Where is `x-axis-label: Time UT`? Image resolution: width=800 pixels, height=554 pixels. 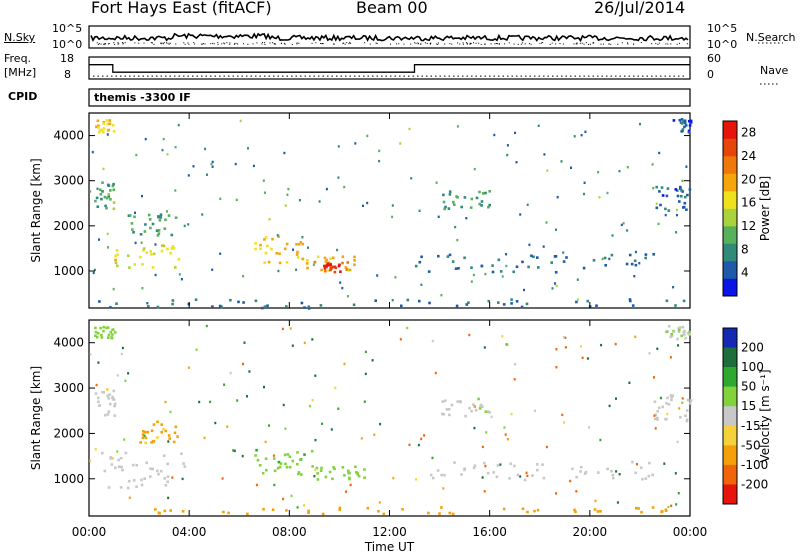
x-axis-label: Time UT is located at coordinates (389, 547).